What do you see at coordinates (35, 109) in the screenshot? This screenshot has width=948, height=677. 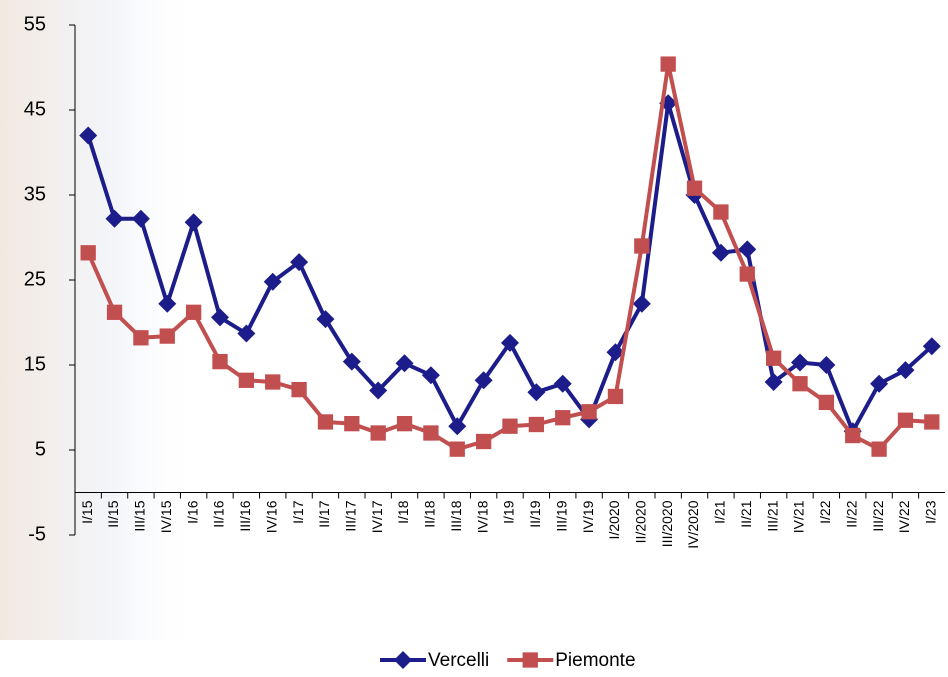 I see `y-tick-label: 45` at bounding box center [35, 109].